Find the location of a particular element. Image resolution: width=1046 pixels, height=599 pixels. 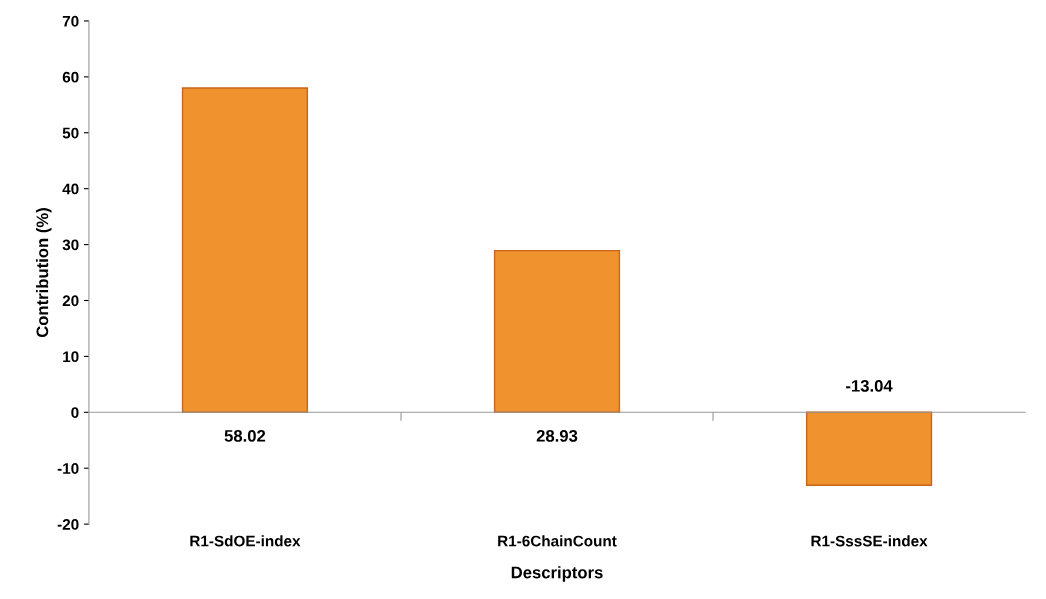

y-tick-label: 60 is located at coordinates (70, 77).